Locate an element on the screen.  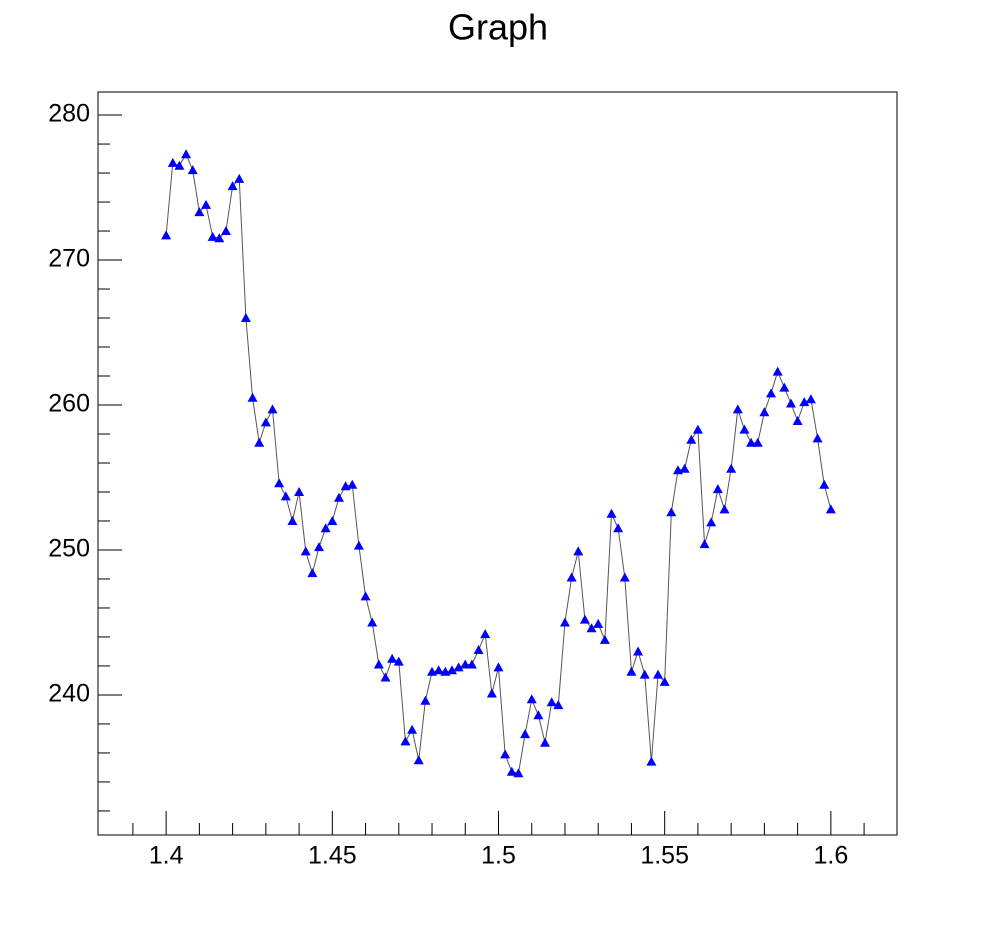
x-tick-label: 1.4 is located at coordinates (166, 856).